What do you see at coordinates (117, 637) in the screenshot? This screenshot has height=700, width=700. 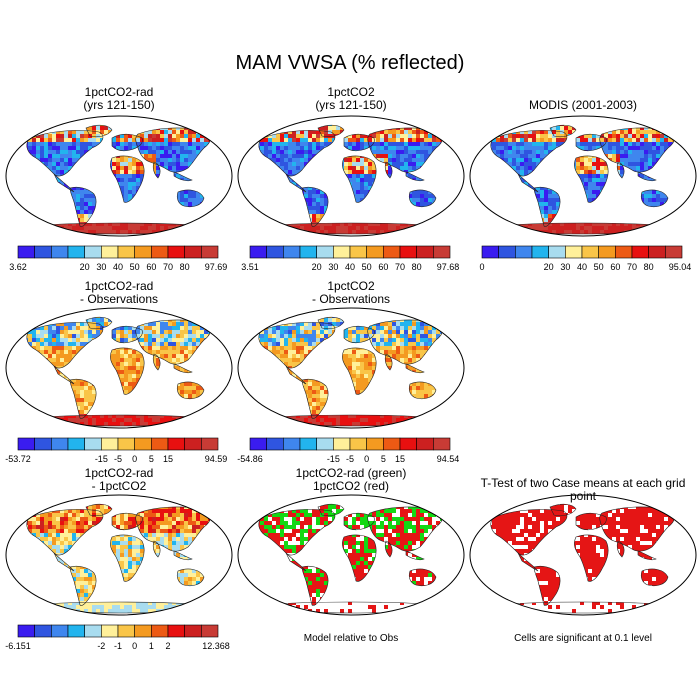 I see `colorbar: -6.151 12.368 -2 -1 0 1 2` at bounding box center [117, 637].